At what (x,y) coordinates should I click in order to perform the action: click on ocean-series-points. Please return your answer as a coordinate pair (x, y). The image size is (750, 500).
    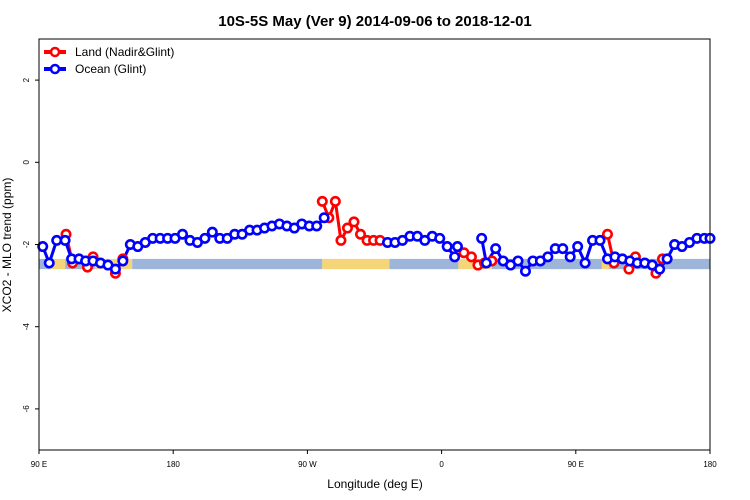
    Looking at the image, I should click on (376, 244).